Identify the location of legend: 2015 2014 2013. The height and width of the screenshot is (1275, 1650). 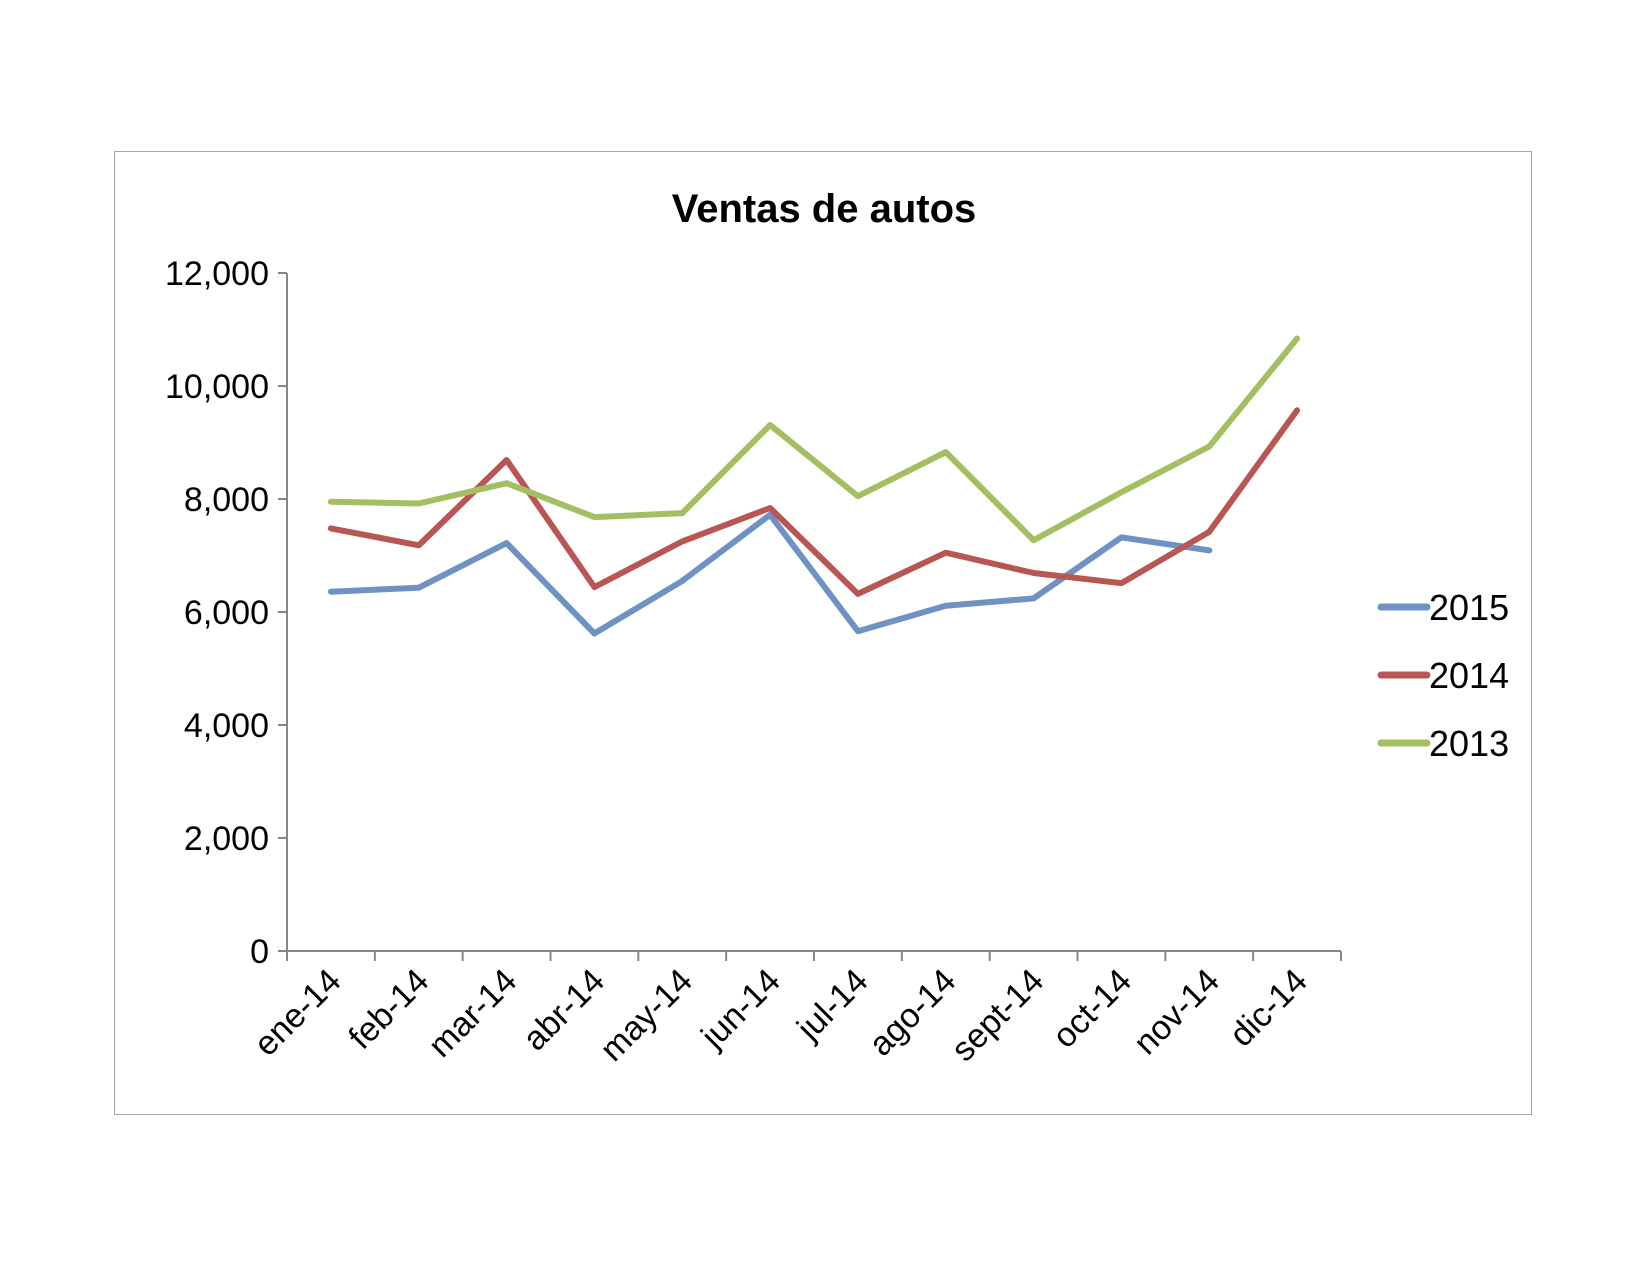
(1443, 675).